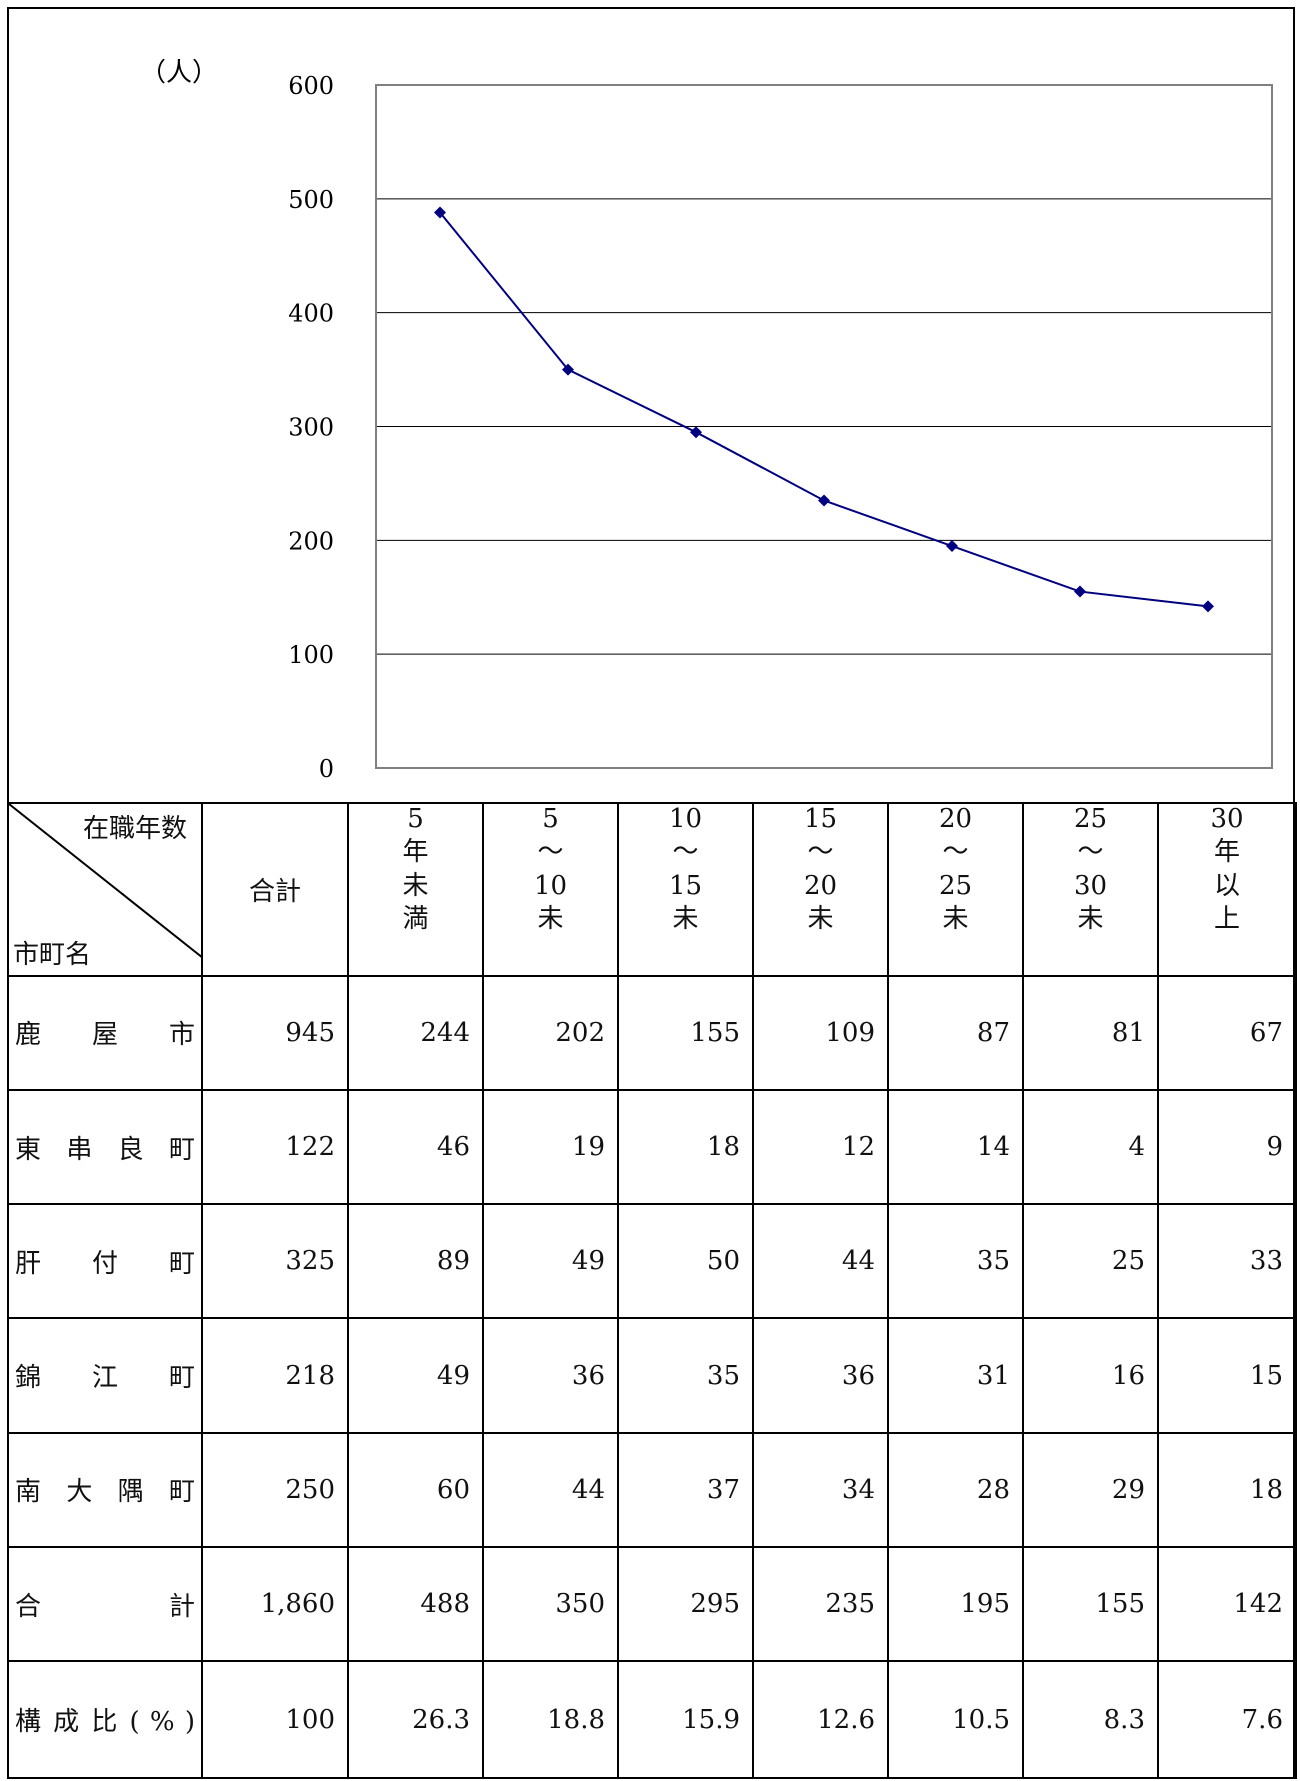 The image size is (1300, 1781). I want to click on data-cell: 7.6, so click(1227, 1719).